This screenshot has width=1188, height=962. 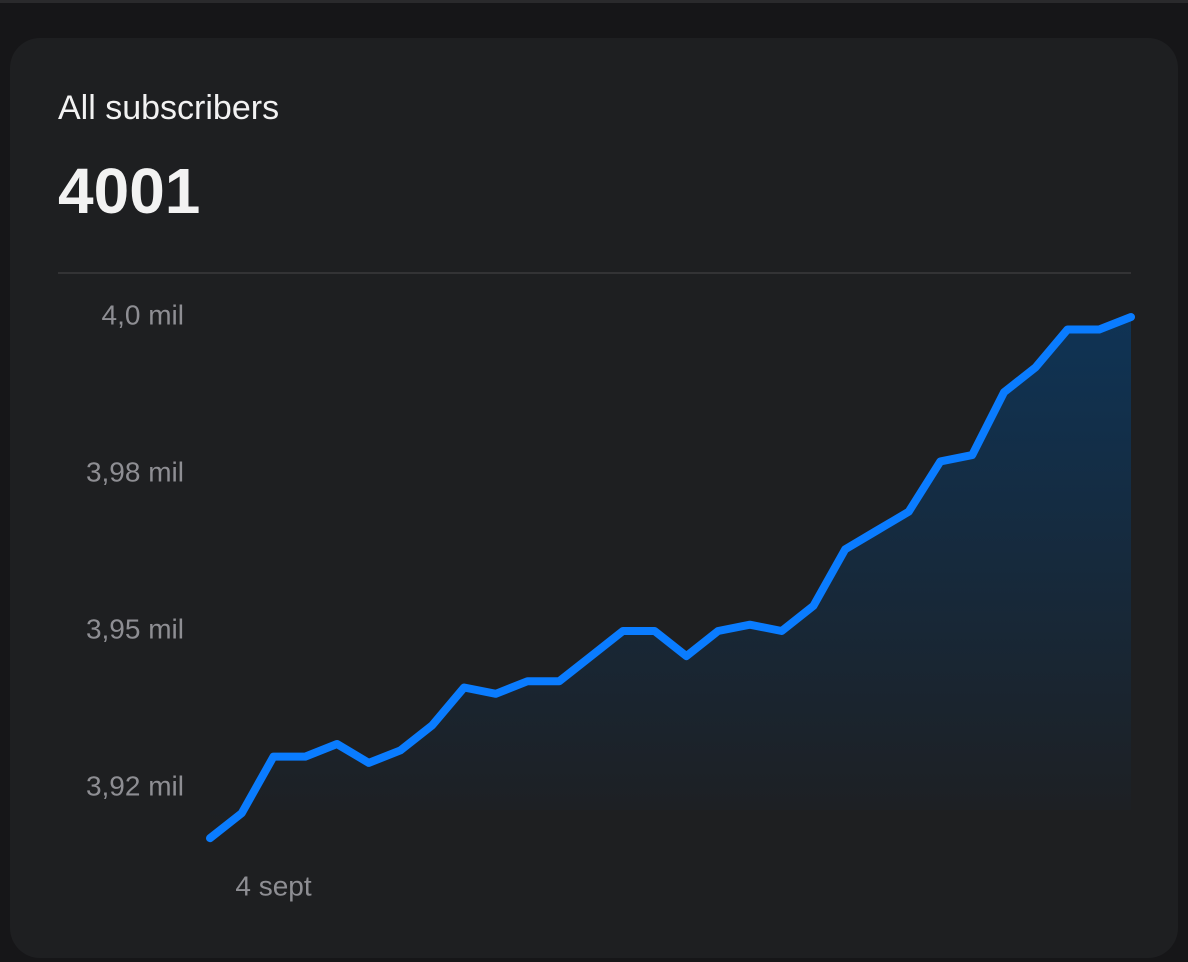 I want to click on y-tick-label: 3,98 mil, so click(x=135, y=471).